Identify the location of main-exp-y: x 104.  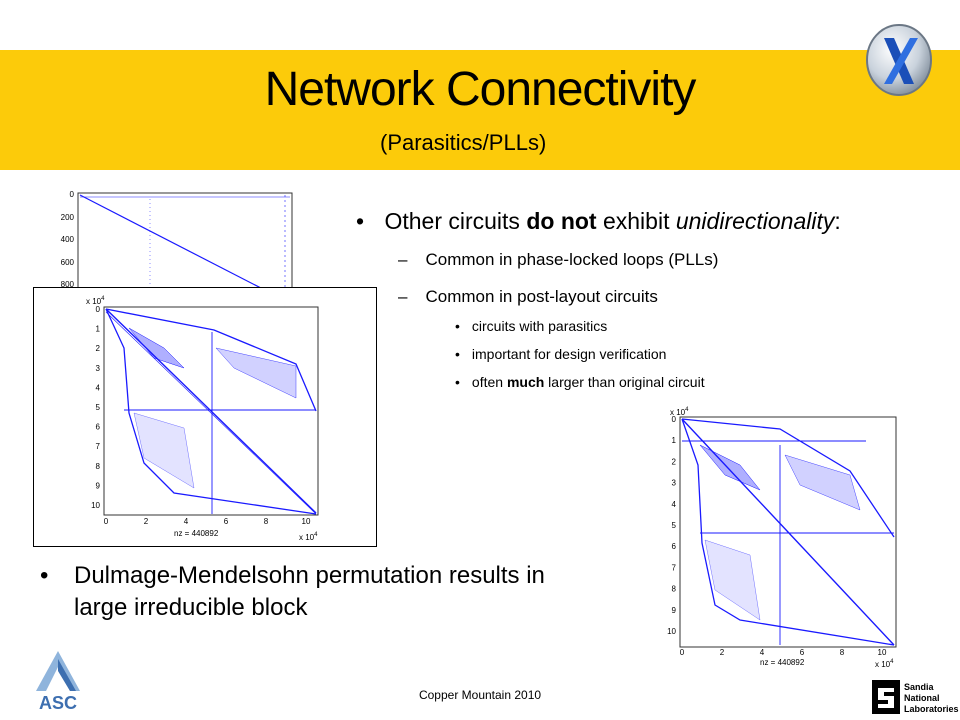
(95, 301).